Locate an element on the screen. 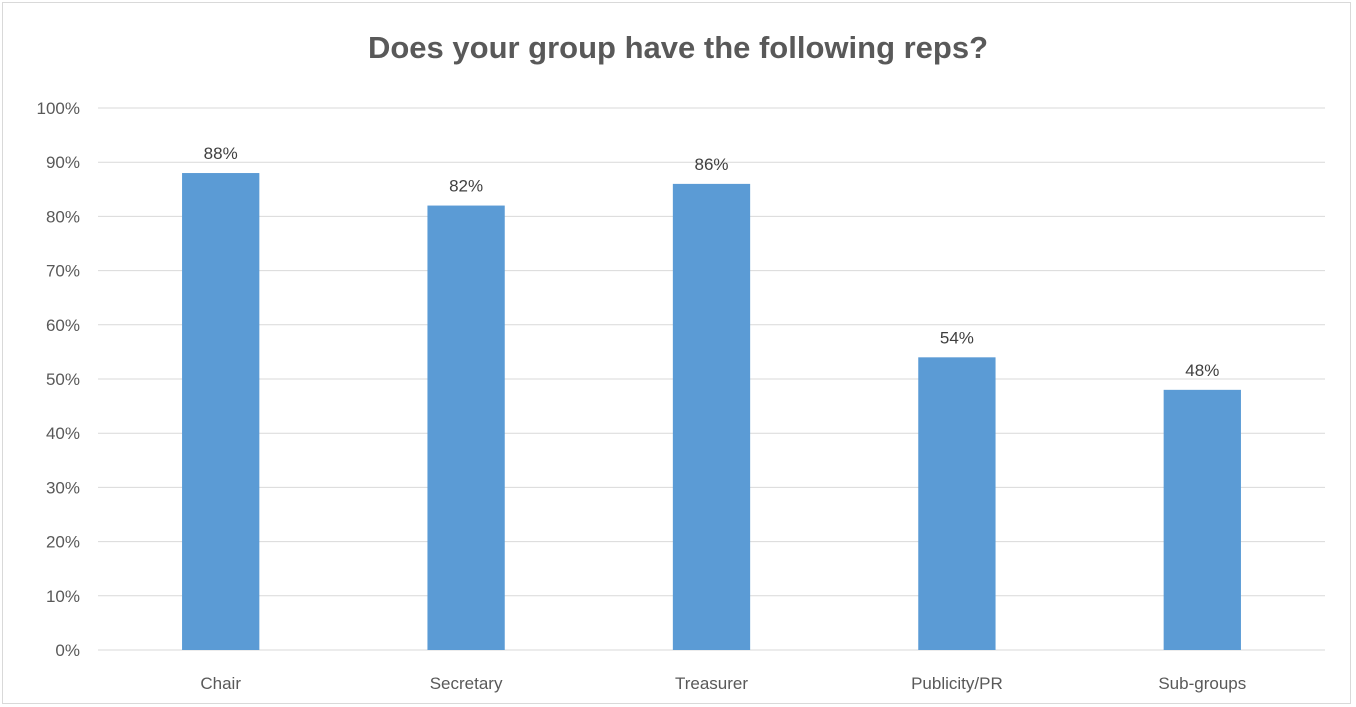  data-label: 48% is located at coordinates (1202, 370).